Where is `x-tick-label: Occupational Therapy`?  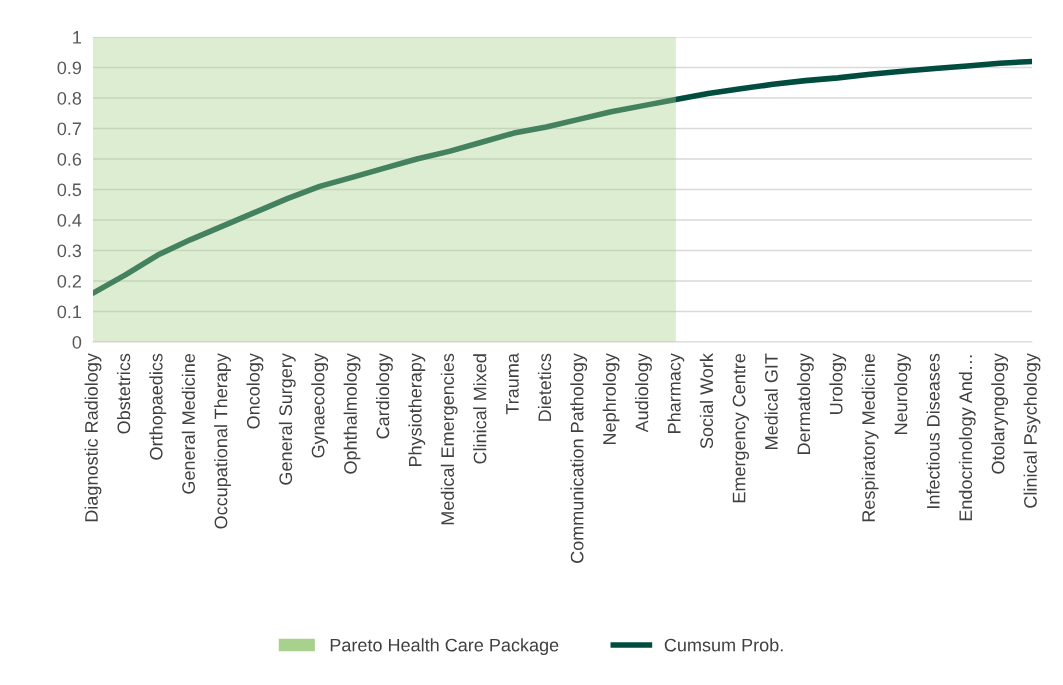 x-tick-label: Occupational Therapy is located at coordinates (222, 441).